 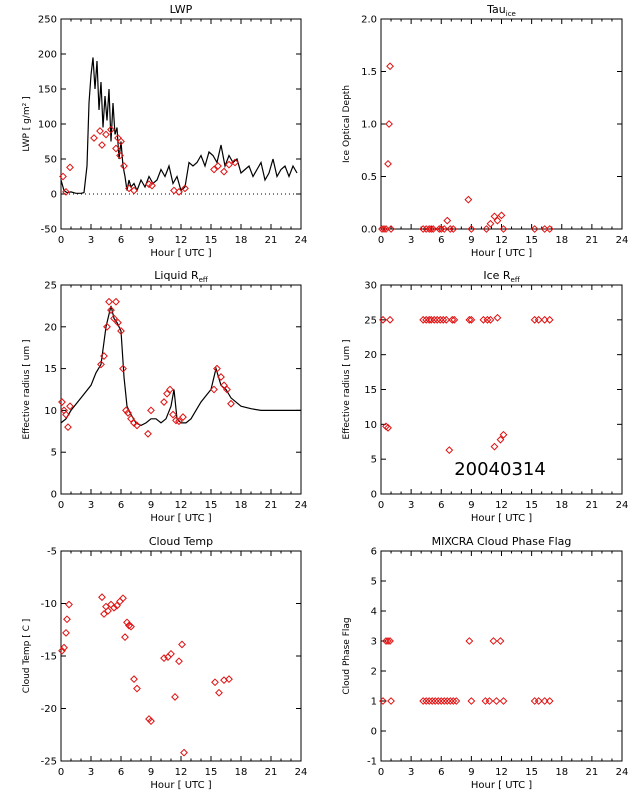 I want to click on x-tick-label: 12, so click(x=501, y=240).